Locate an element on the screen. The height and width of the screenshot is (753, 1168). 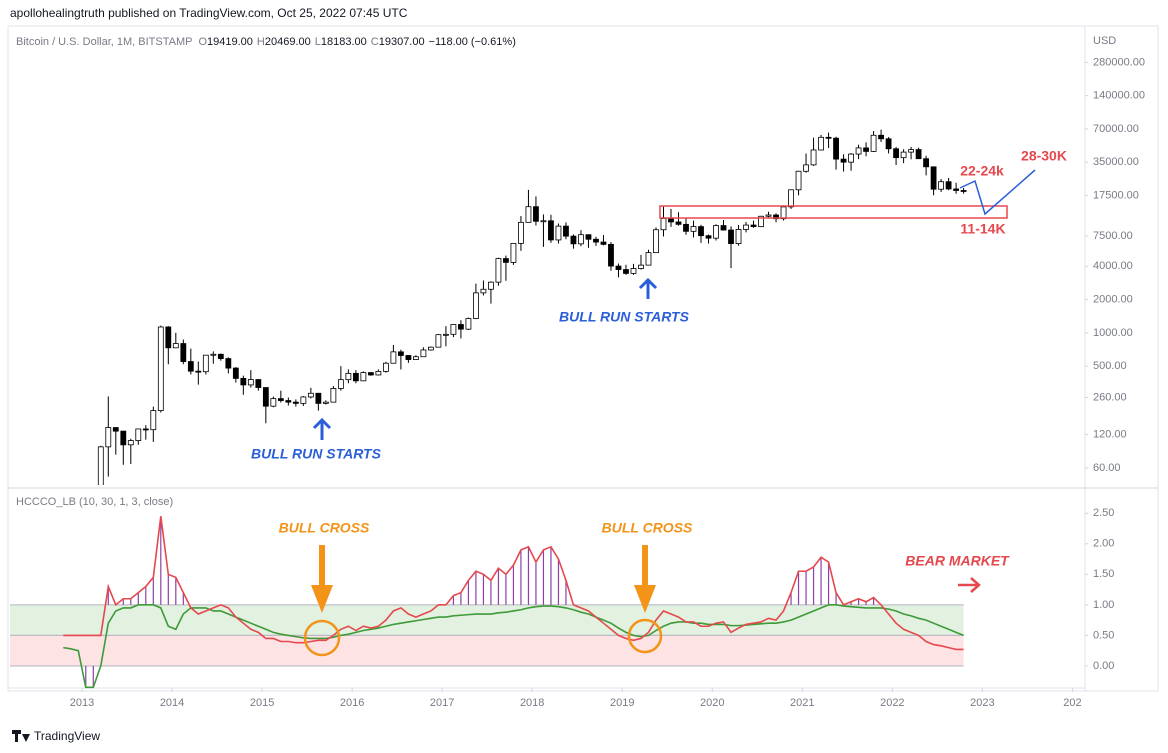
y-tick-label: 35000.00 is located at coordinates (1116, 162).